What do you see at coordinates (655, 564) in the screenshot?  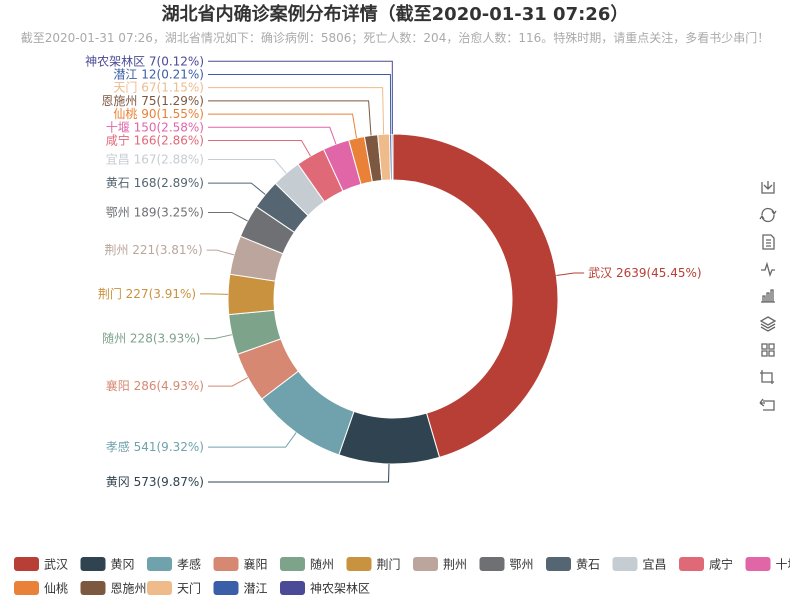 I see `legend-label-9: 宜昌` at bounding box center [655, 564].